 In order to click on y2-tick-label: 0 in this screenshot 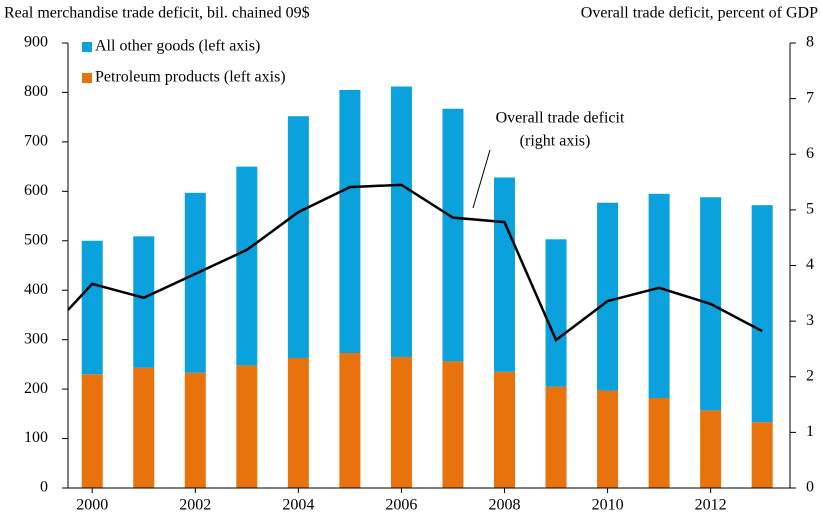, I will do `click(810, 487)`.